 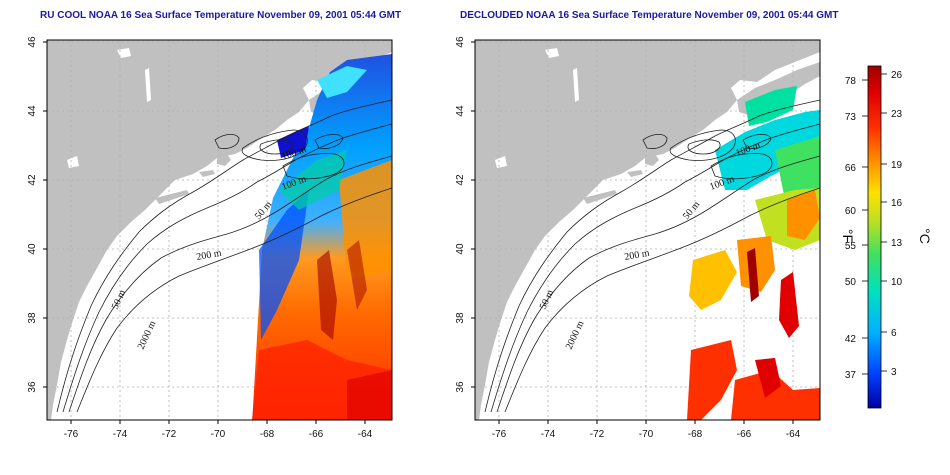 I want to click on right-x-tick: -68, so click(x=695, y=434).